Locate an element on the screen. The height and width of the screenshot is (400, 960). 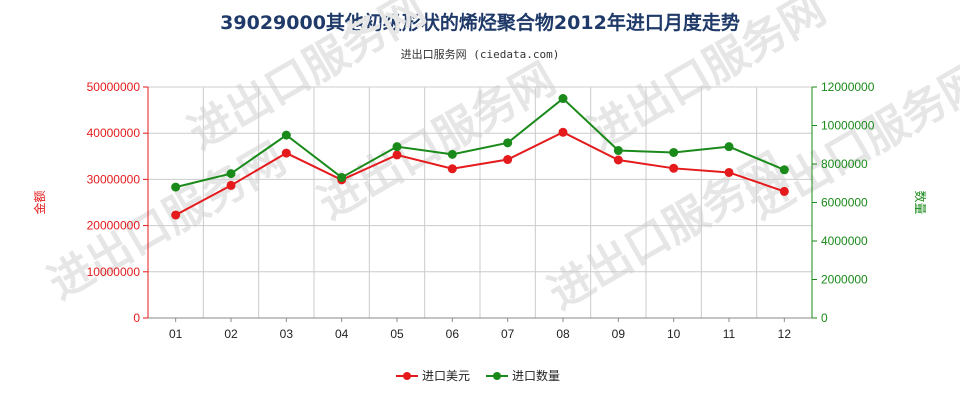
y-right-tick-label: 4000000 is located at coordinates (844, 241).